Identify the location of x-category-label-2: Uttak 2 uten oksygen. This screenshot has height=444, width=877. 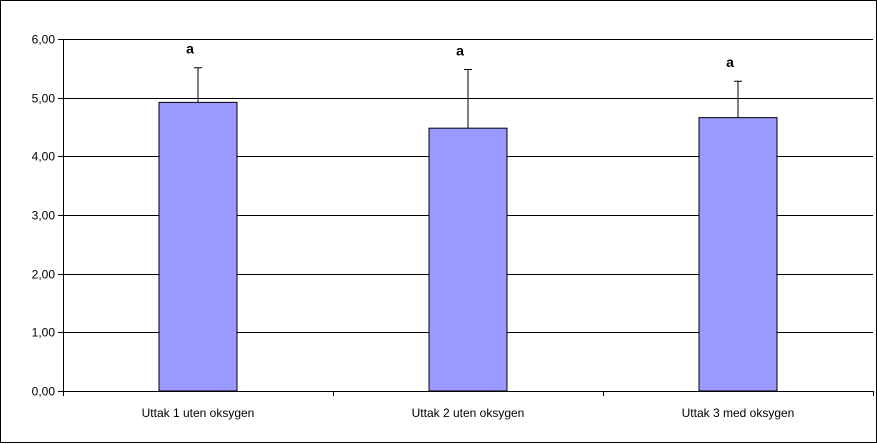
(468, 413).